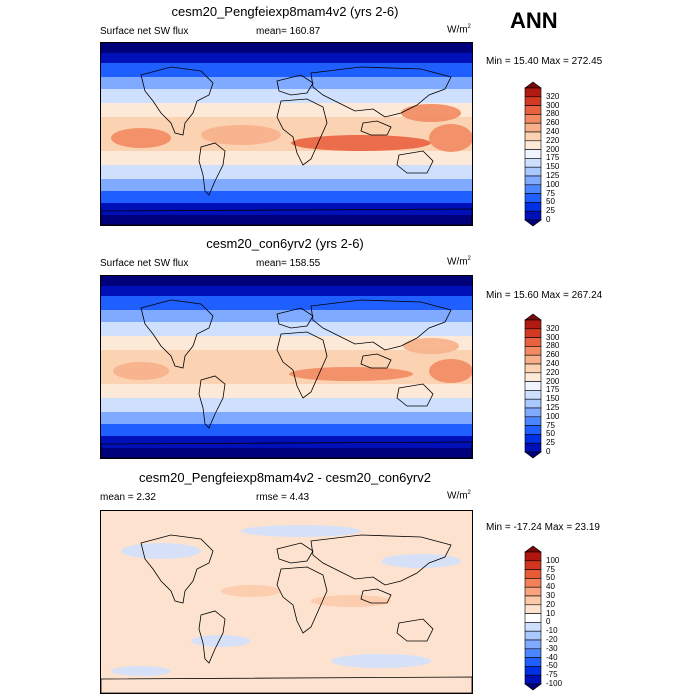 This screenshot has width=700, height=700. Describe the element at coordinates (144, 31) in the screenshot. I see `panel1-variable: Surface net SW flux` at that location.